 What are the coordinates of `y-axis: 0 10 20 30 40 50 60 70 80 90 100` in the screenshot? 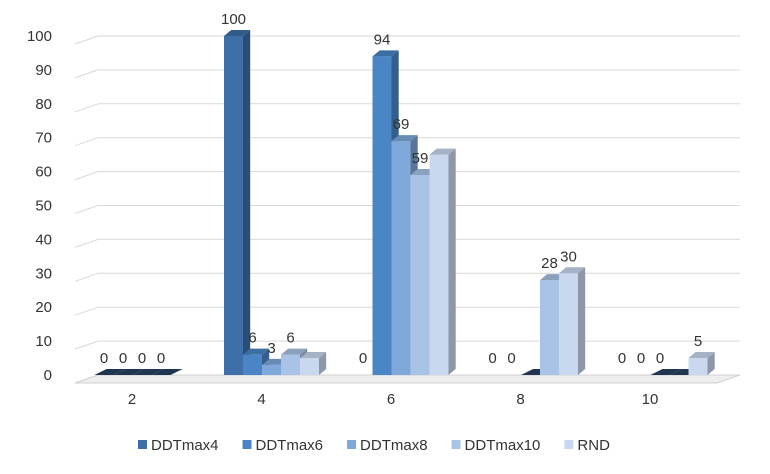 It's located at (39, 206).